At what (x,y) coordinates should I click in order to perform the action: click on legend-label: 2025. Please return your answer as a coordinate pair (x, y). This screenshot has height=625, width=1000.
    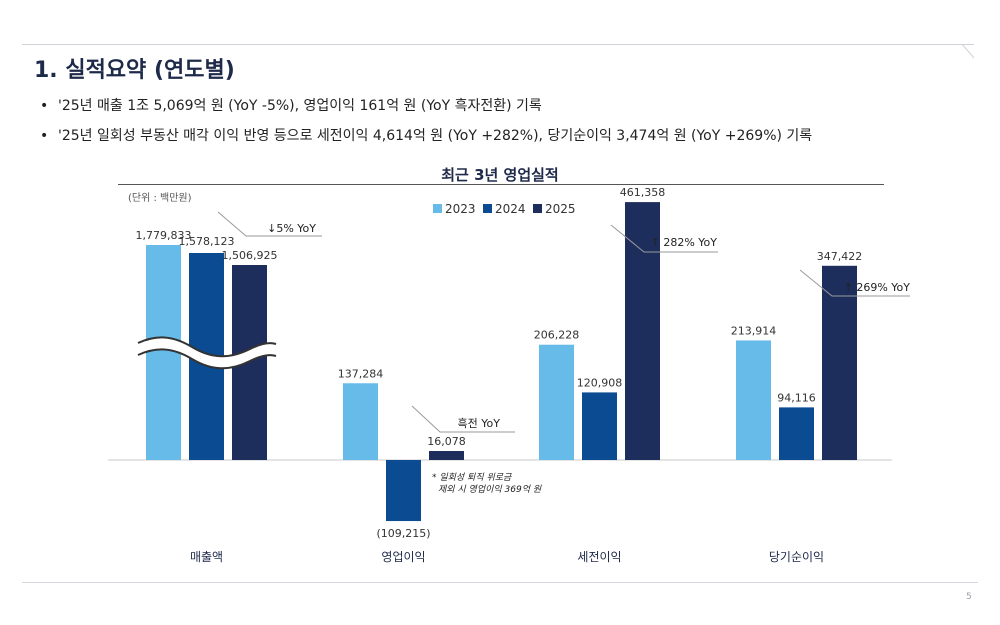
    Looking at the image, I should click on (560, 209).